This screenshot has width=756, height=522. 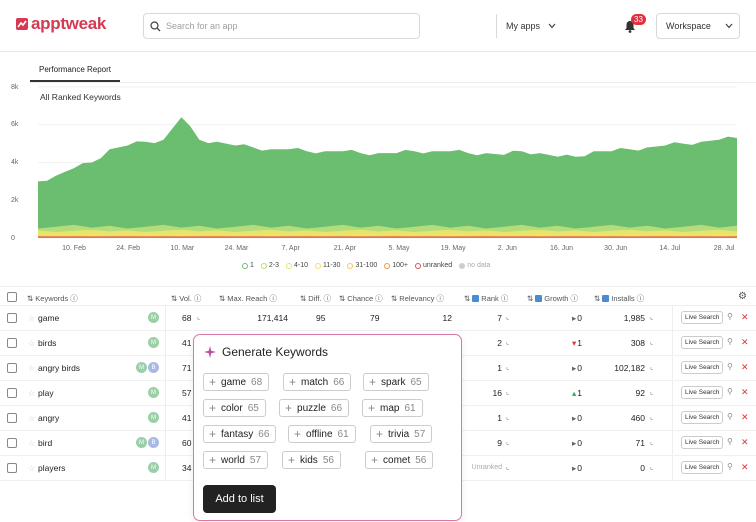 I want to click on search-input, so click(x=258, y=26).